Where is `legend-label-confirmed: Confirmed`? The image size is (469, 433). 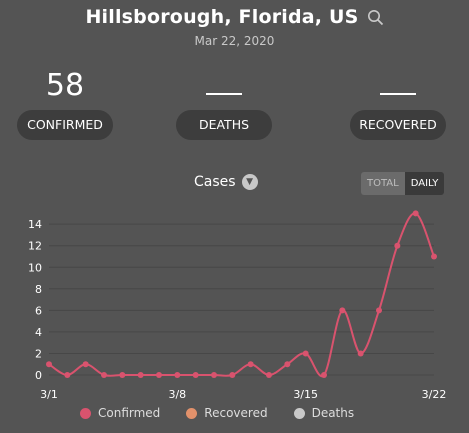
legend-label-confirmed: Confirmed is located at coordinates (129, 413).